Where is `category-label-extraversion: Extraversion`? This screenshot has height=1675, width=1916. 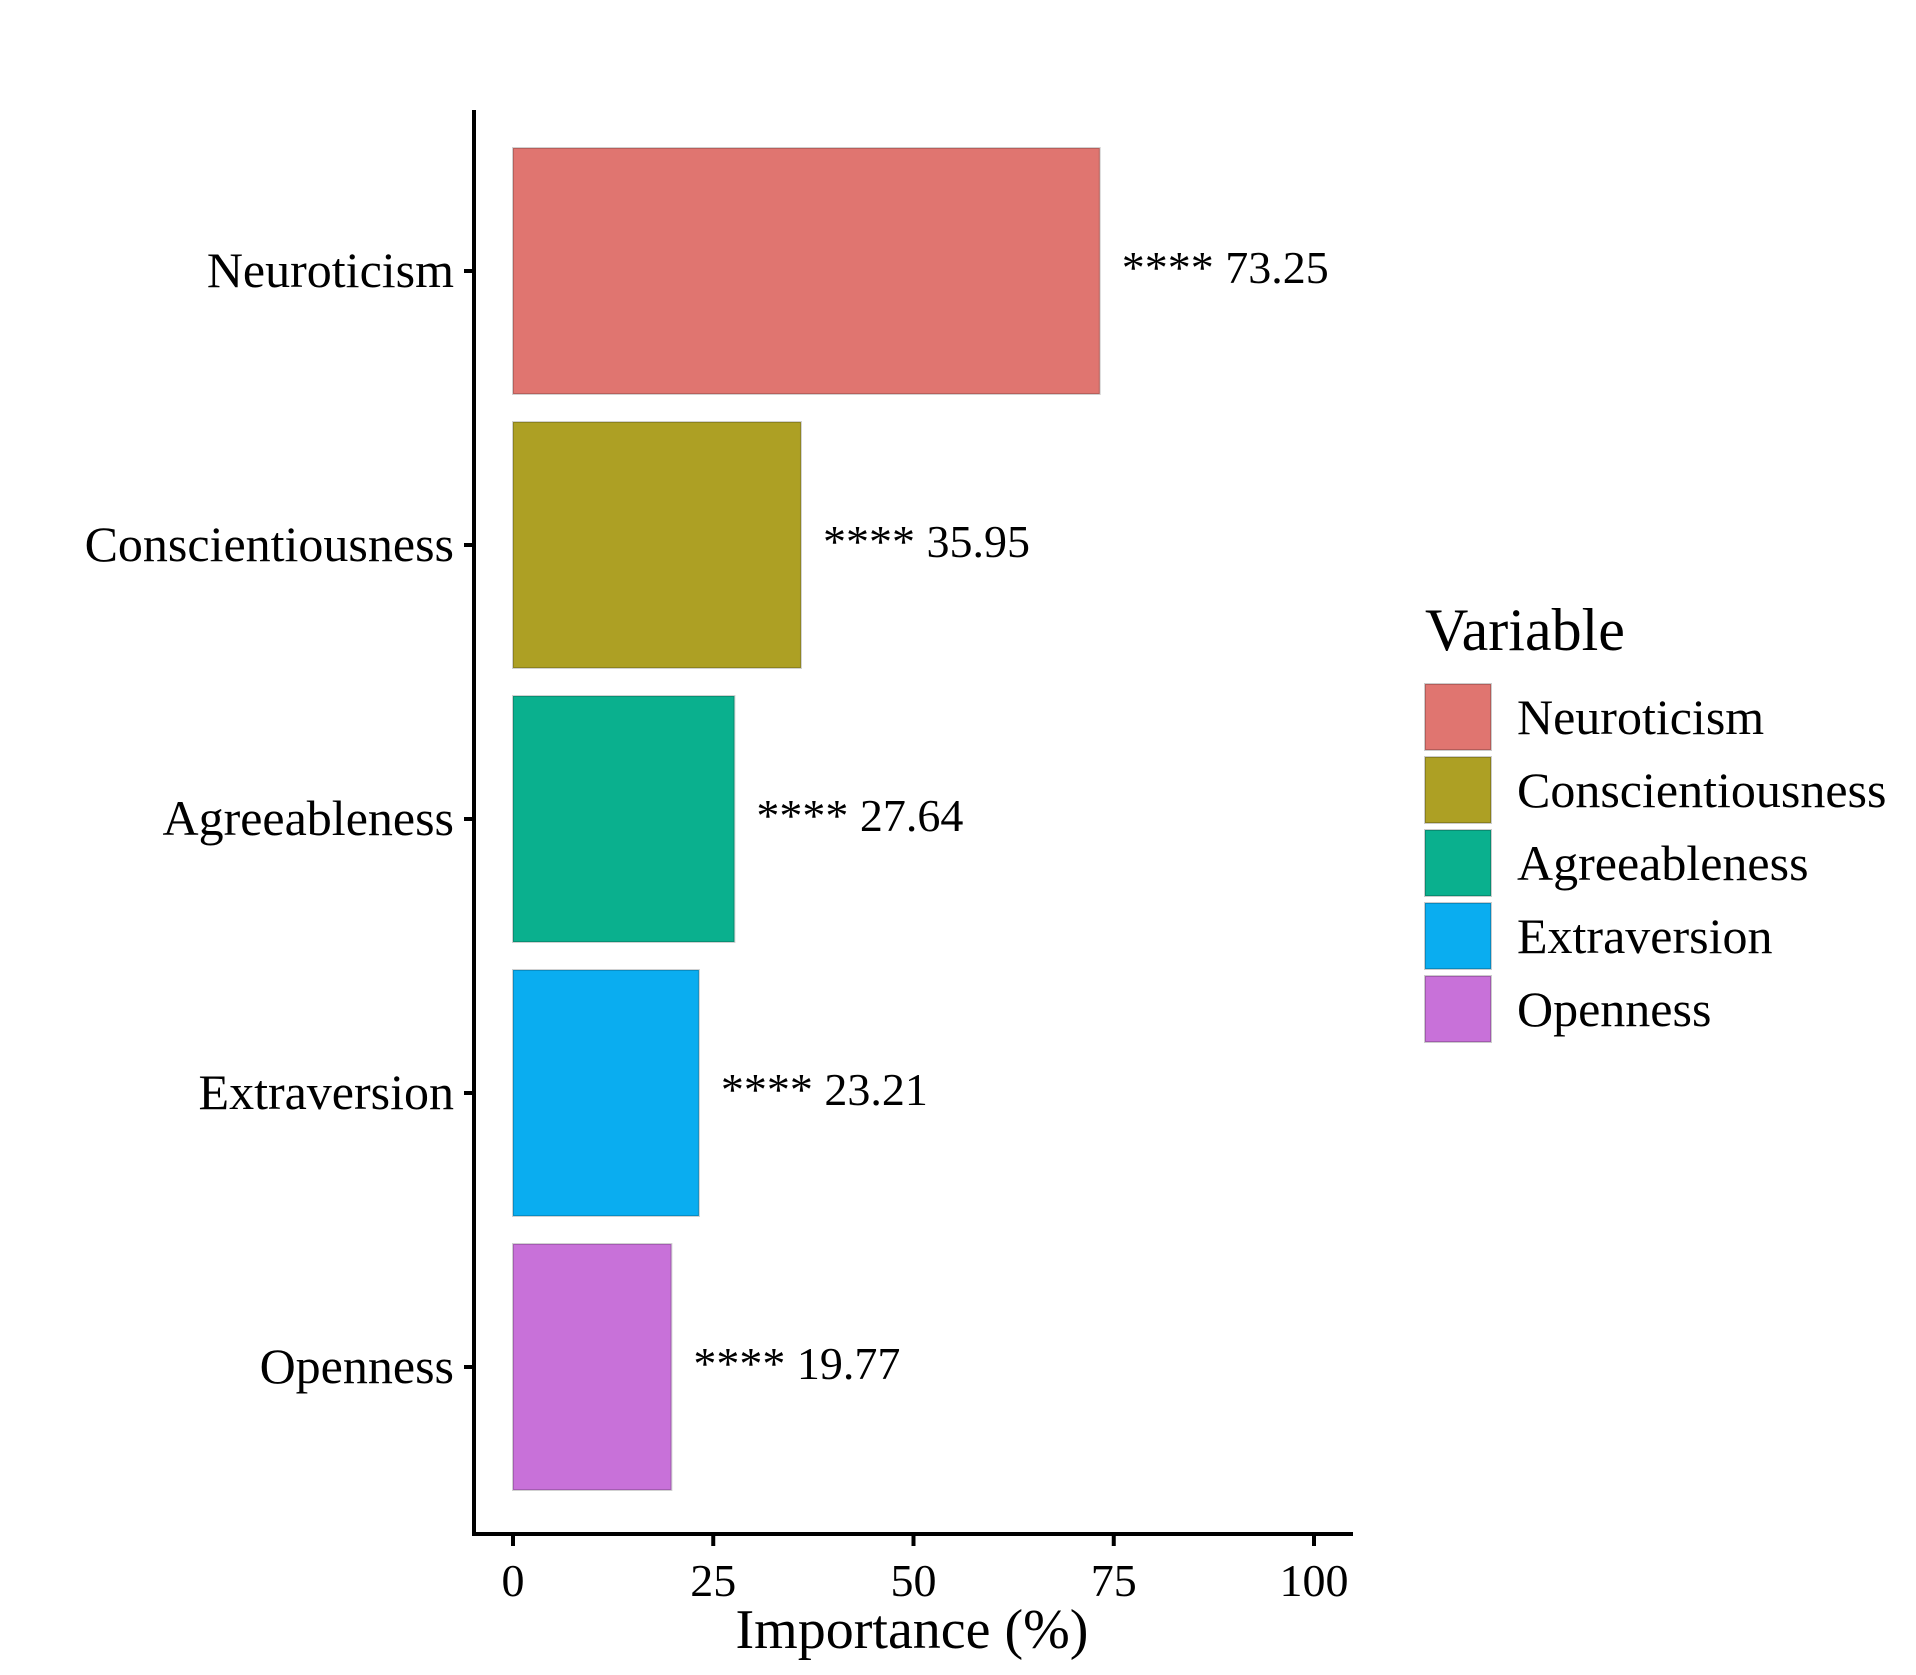 category-label-extraversion: Extraversion is located at coordinates (326, 1092).